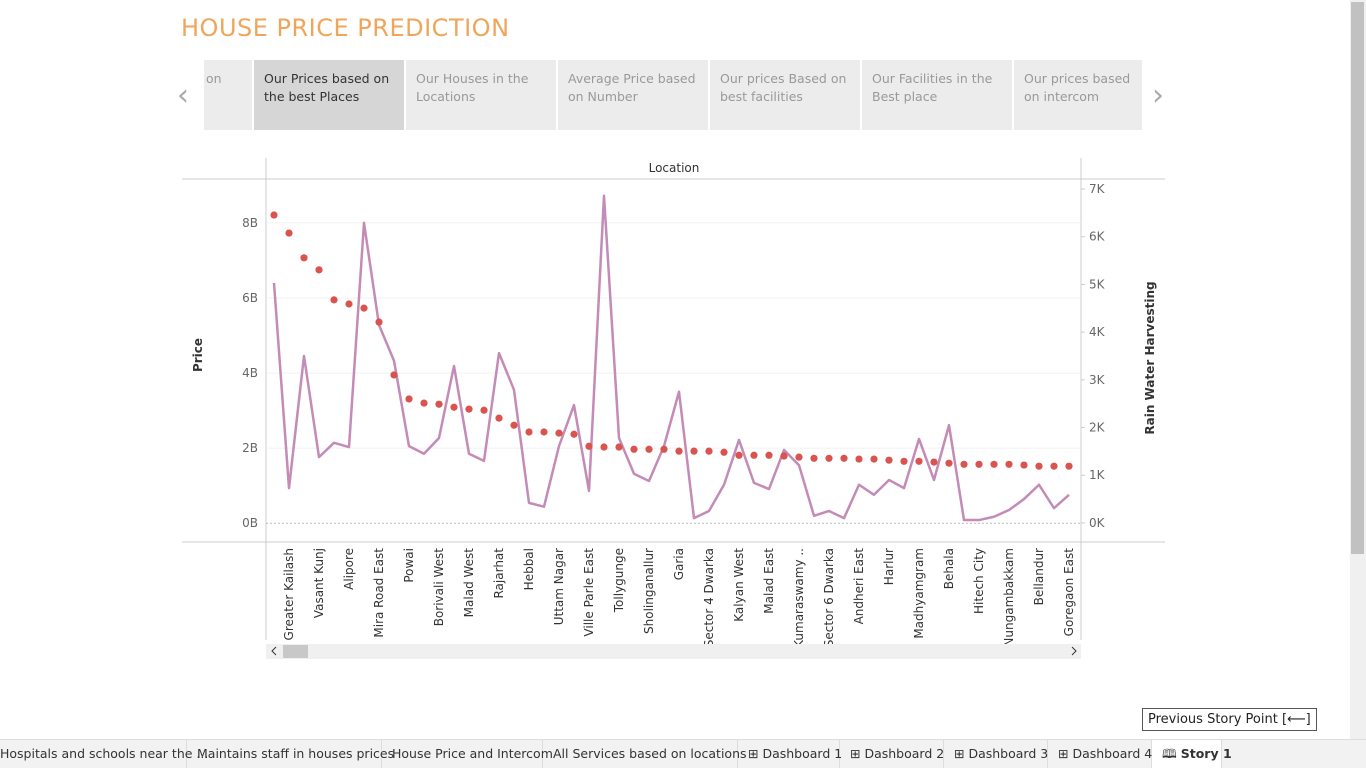 Image resolution: width=1366 pixels, height=768 pixels. Describe the element at coordinates (289, 594) in the screenshot. I see `x-tick-label: Greater Kailash` at that location.